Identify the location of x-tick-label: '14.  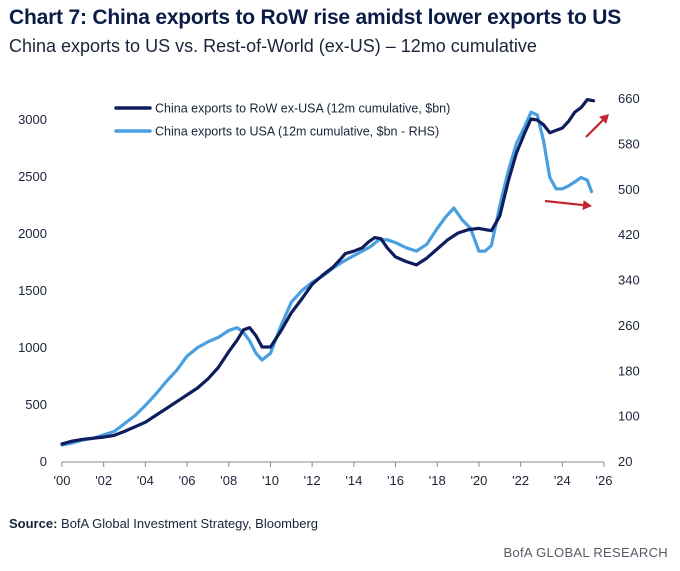
(353, 480).